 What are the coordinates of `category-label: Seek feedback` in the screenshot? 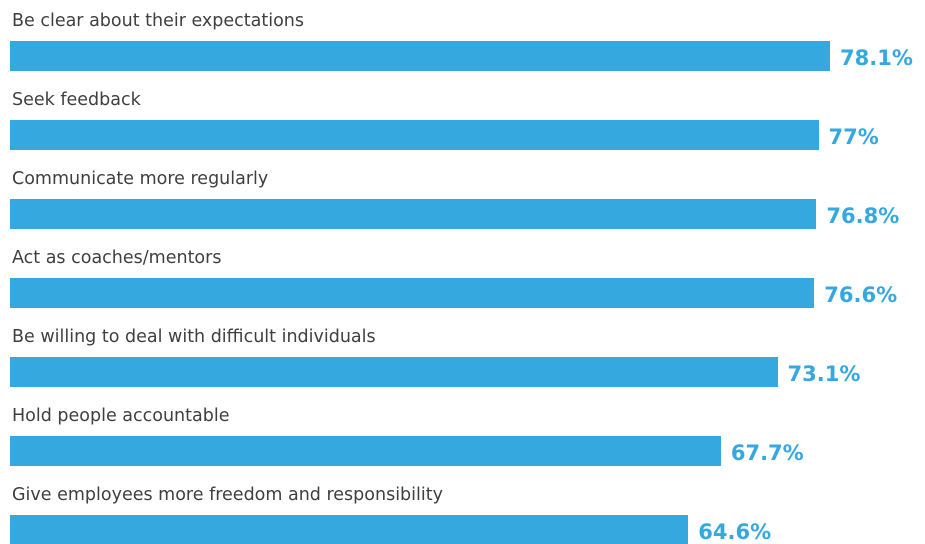 It's located at (76, 100).